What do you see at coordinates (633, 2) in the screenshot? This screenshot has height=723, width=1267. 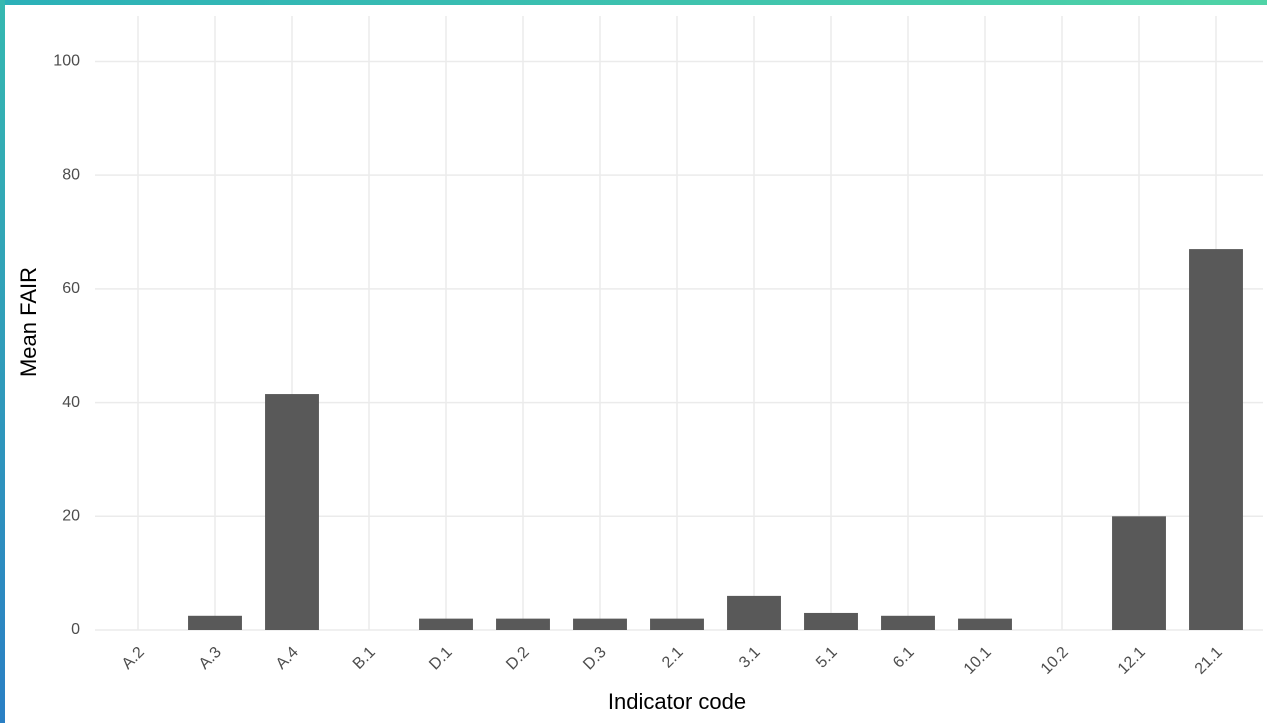 I see `frame-top` at bounding box center [633, 2].